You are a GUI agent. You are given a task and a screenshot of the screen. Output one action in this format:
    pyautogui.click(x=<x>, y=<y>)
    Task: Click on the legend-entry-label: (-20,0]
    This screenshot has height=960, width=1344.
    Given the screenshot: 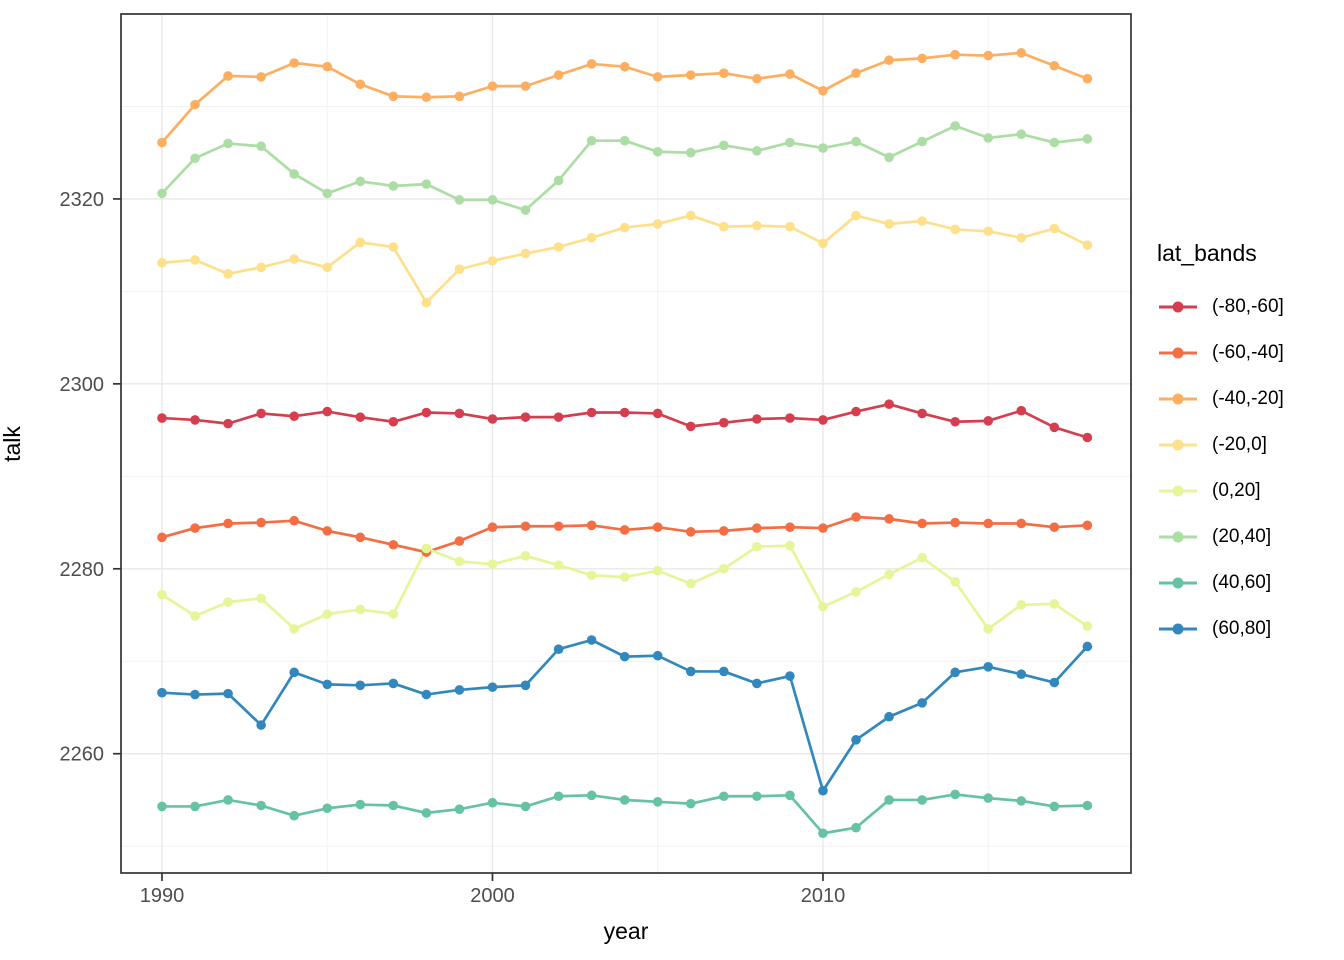 What is the action you would take?
    pyautogui.click(x=1239, y=444)
    